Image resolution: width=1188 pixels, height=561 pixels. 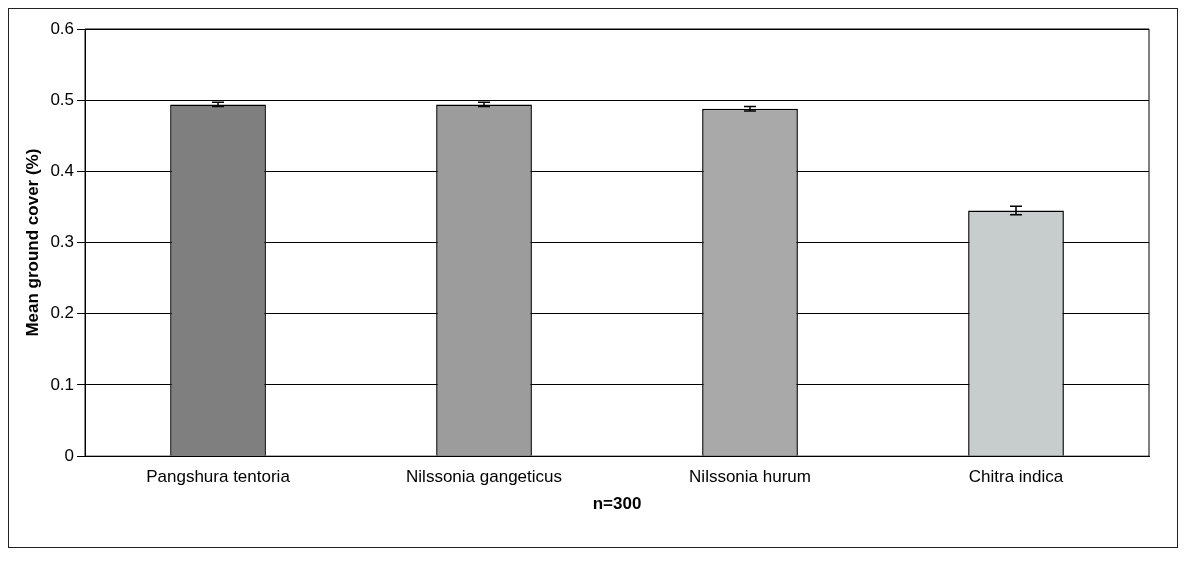 What do you see at coordinates (69, 455) in the screenshot?
I see `y-tick-label: 0` at bounding box center [69, 455].